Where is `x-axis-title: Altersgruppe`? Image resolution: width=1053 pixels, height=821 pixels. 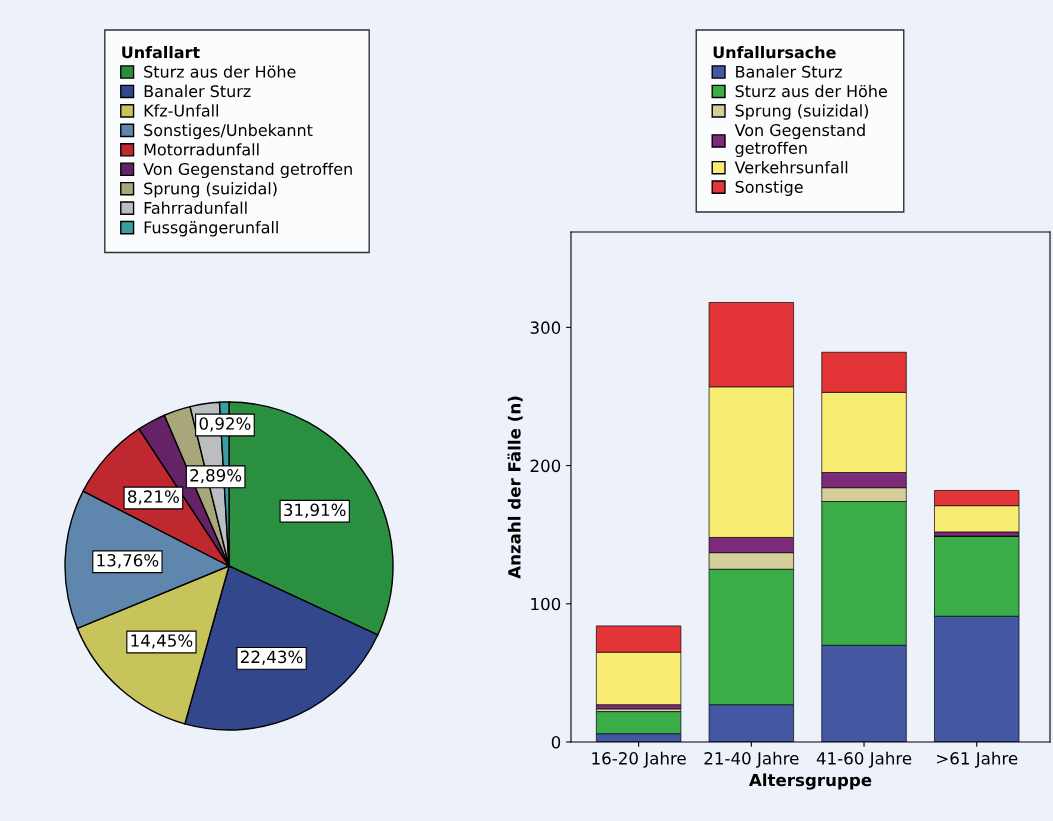
x-axis-title: Altersgruppe is located at coordinates (810, 781).